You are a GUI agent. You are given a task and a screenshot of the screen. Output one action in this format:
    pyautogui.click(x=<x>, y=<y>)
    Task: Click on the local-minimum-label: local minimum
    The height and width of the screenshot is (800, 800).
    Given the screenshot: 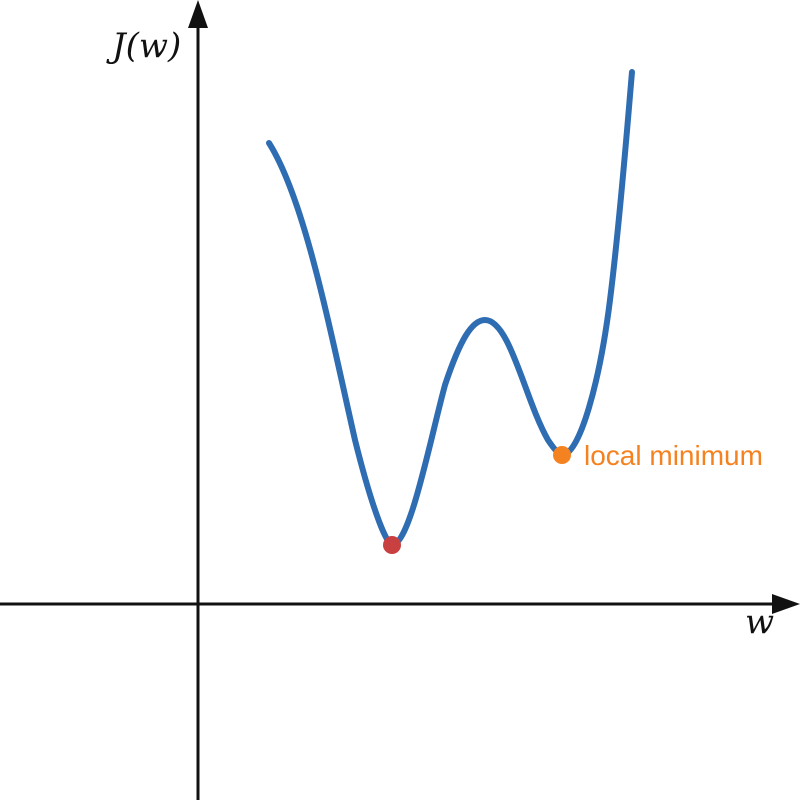 What is the action you would take?
    pyautogui.click(x=673, y=455)
    